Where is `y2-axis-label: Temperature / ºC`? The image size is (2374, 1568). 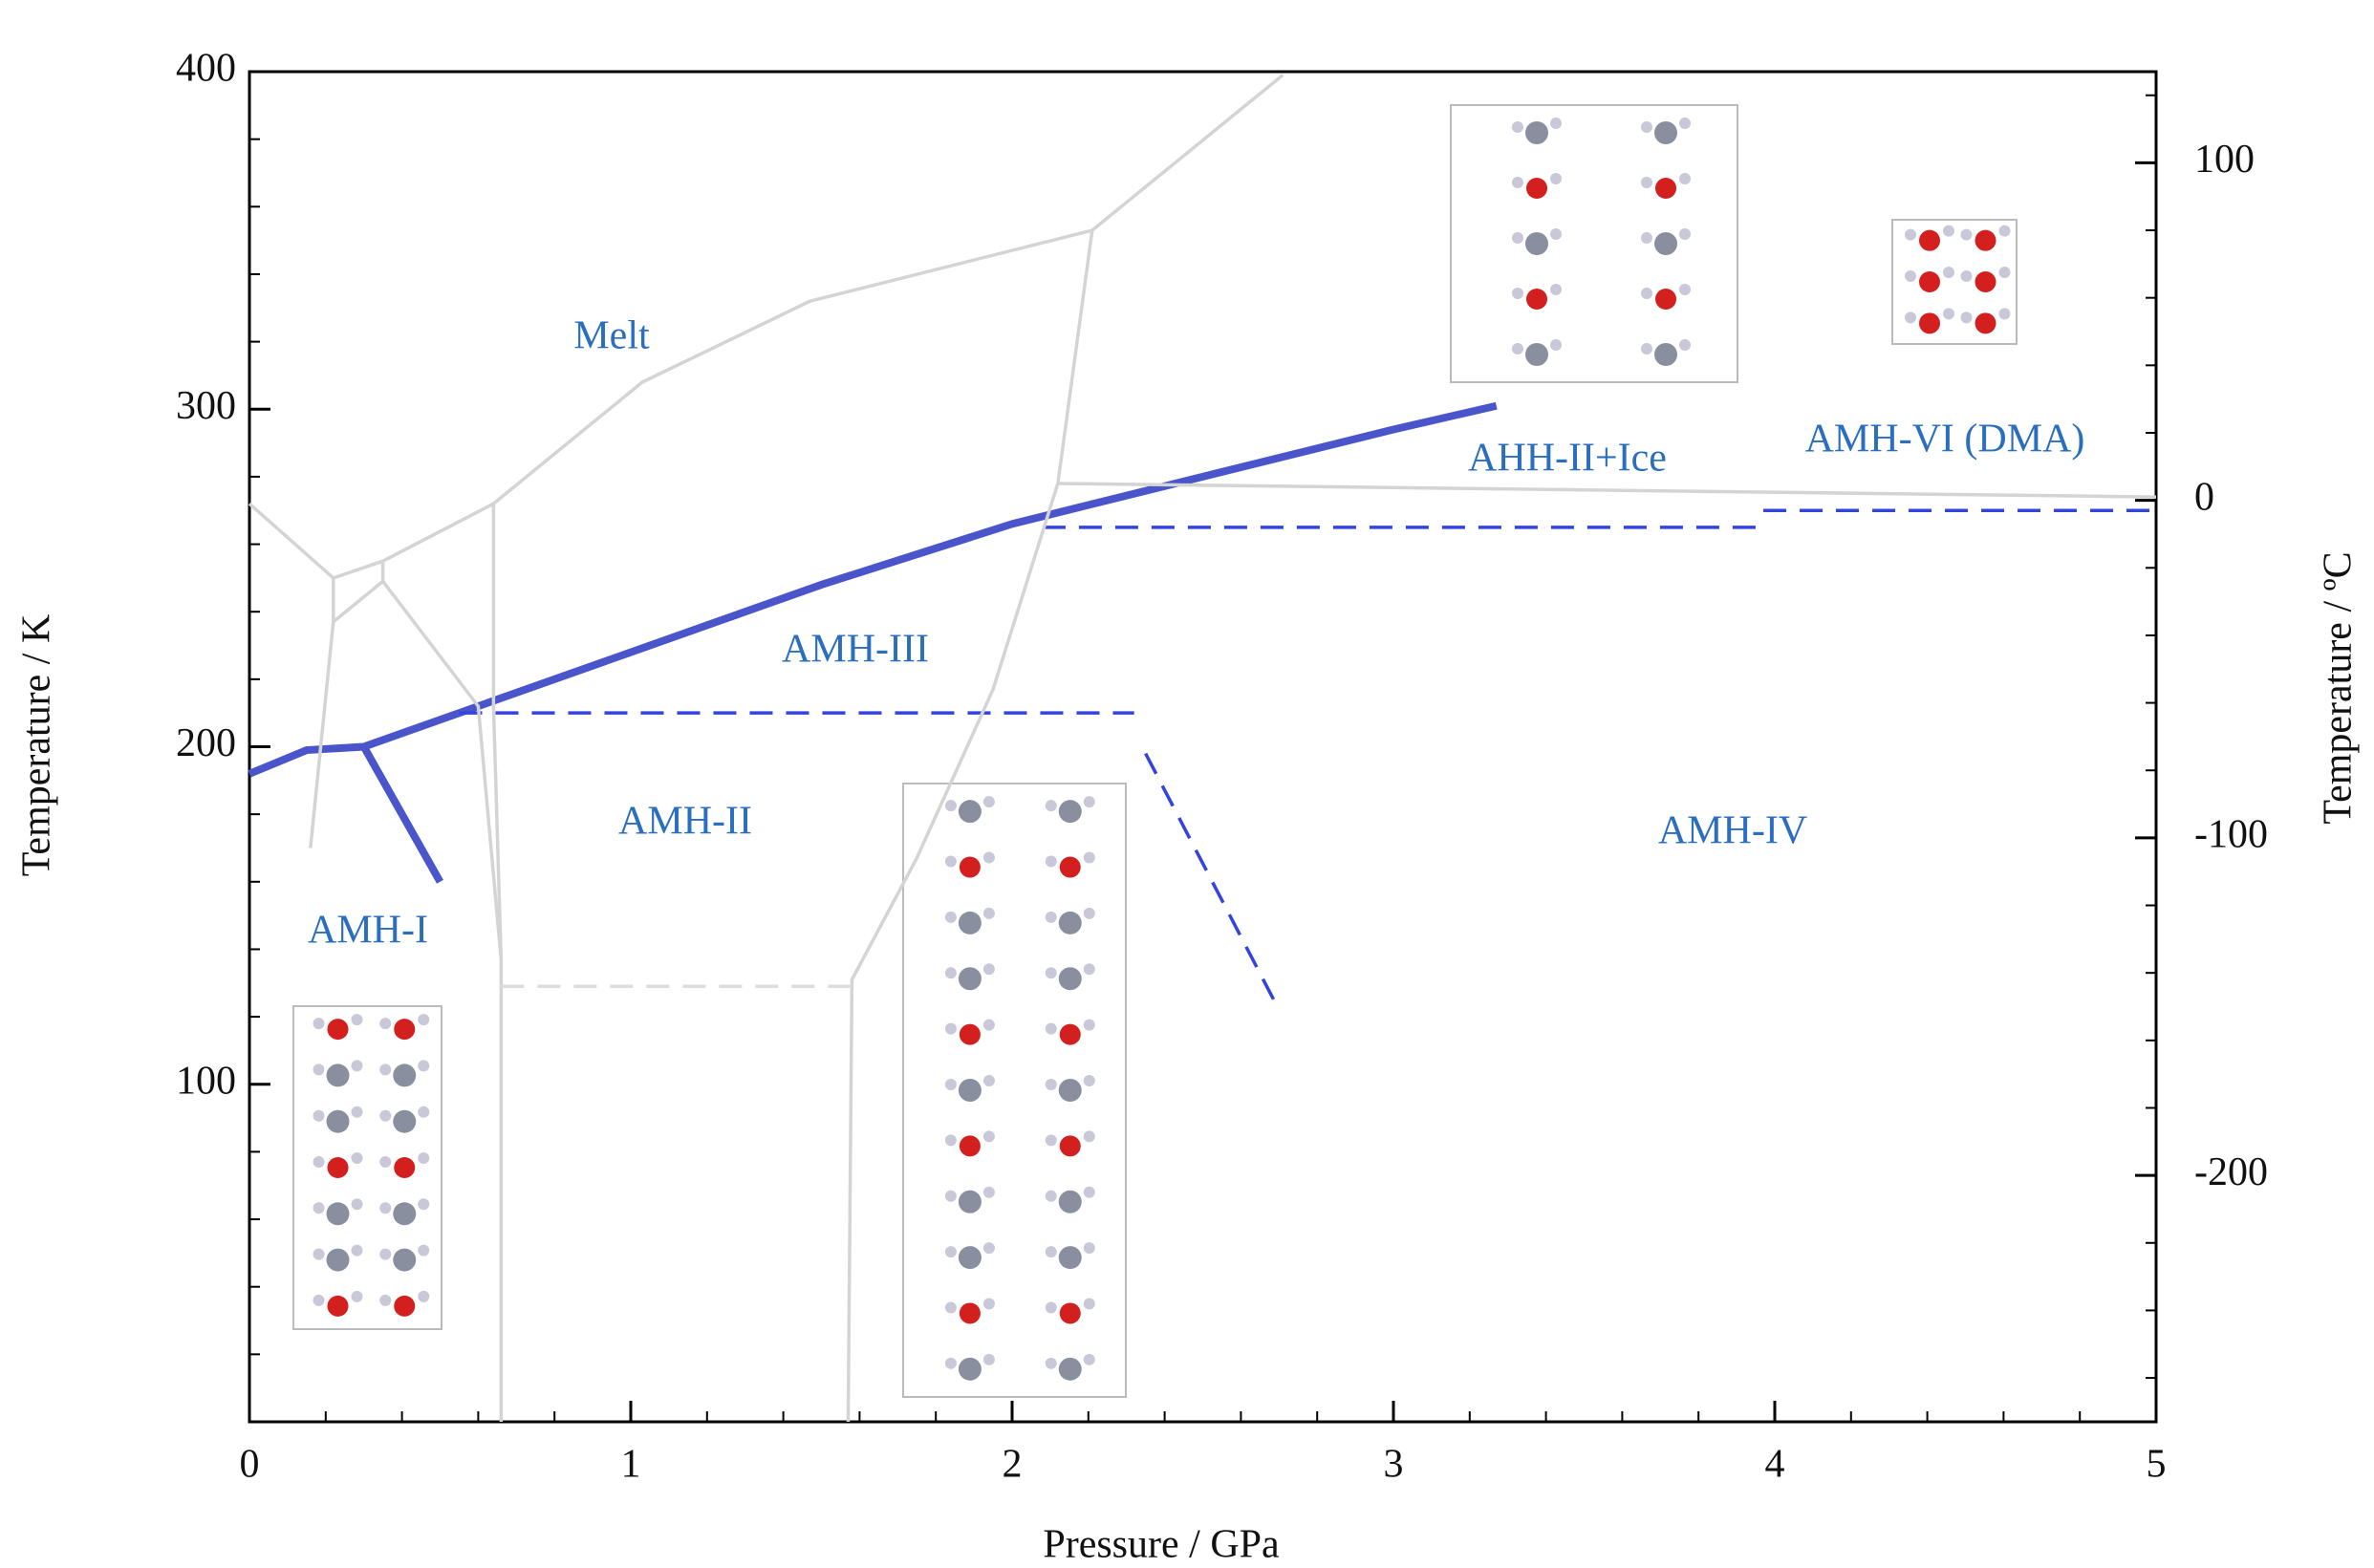
y2-axis-label: Temperature / ºC is located at coordinates (2339, 687).